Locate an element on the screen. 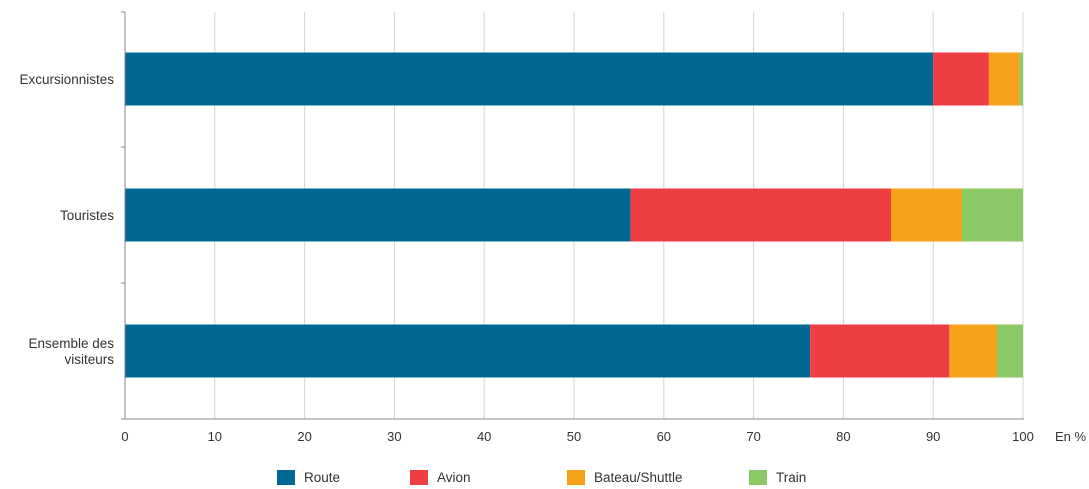  x-tick-label-80: 80 is located at coordinates (843, 436).